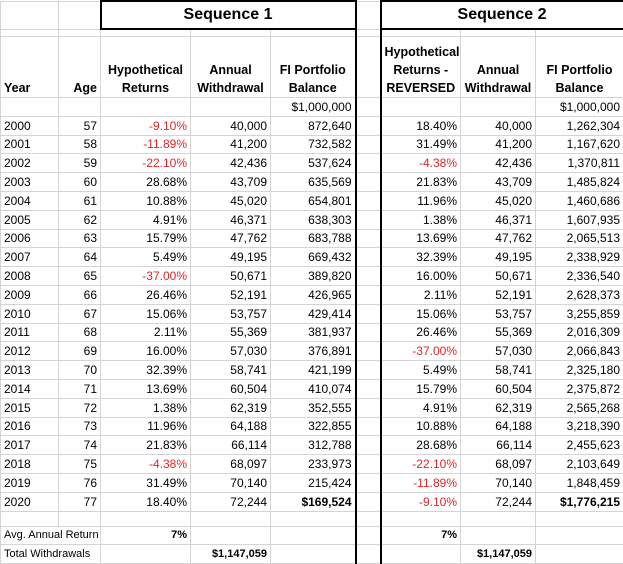 This screenshot has width=623, height=564. What do you see at coordinates (313, 388) in the screenshot?
I see `data-cell: 410,074` at bounding box center [313, 388].